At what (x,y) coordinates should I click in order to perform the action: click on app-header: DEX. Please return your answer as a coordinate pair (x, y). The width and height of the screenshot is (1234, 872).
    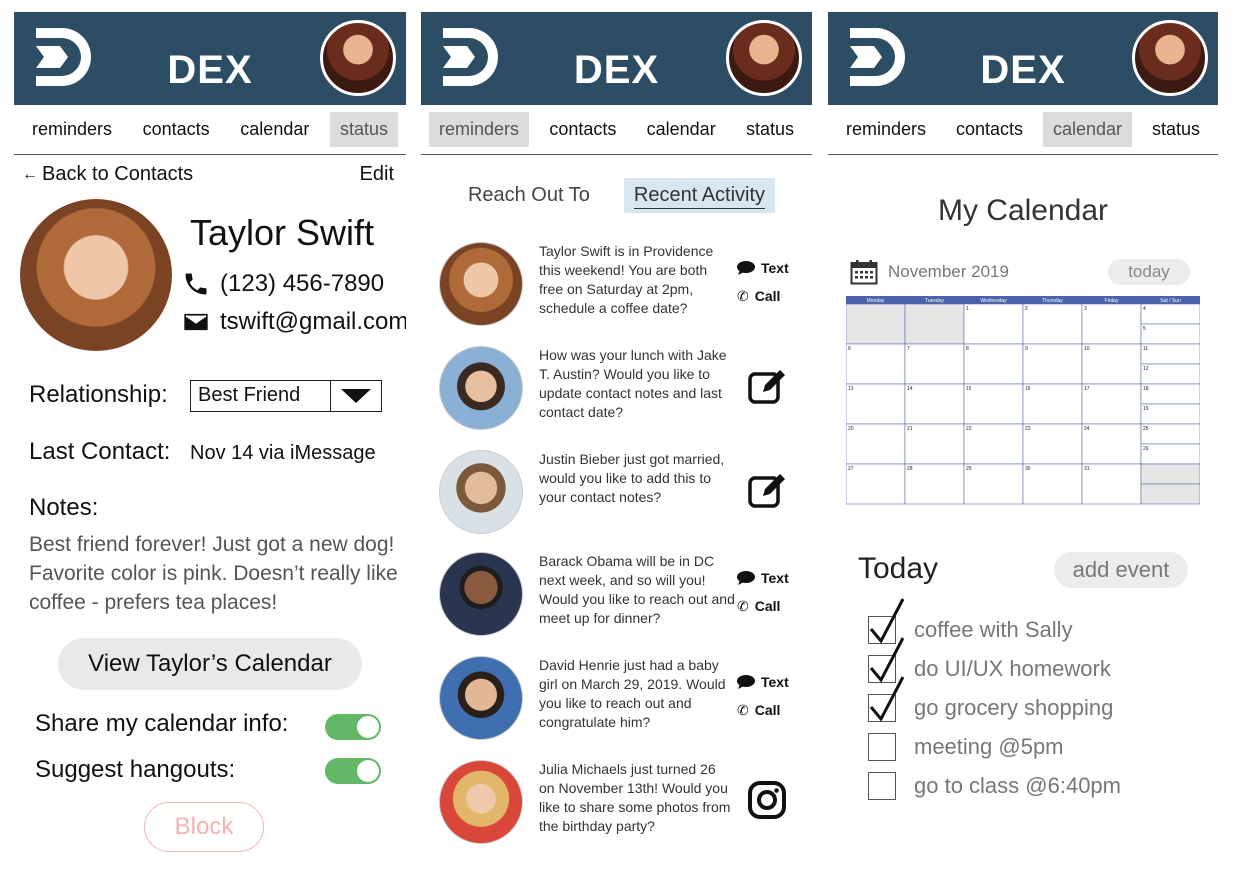
    Looking at the image, I should click on (1023, 58).